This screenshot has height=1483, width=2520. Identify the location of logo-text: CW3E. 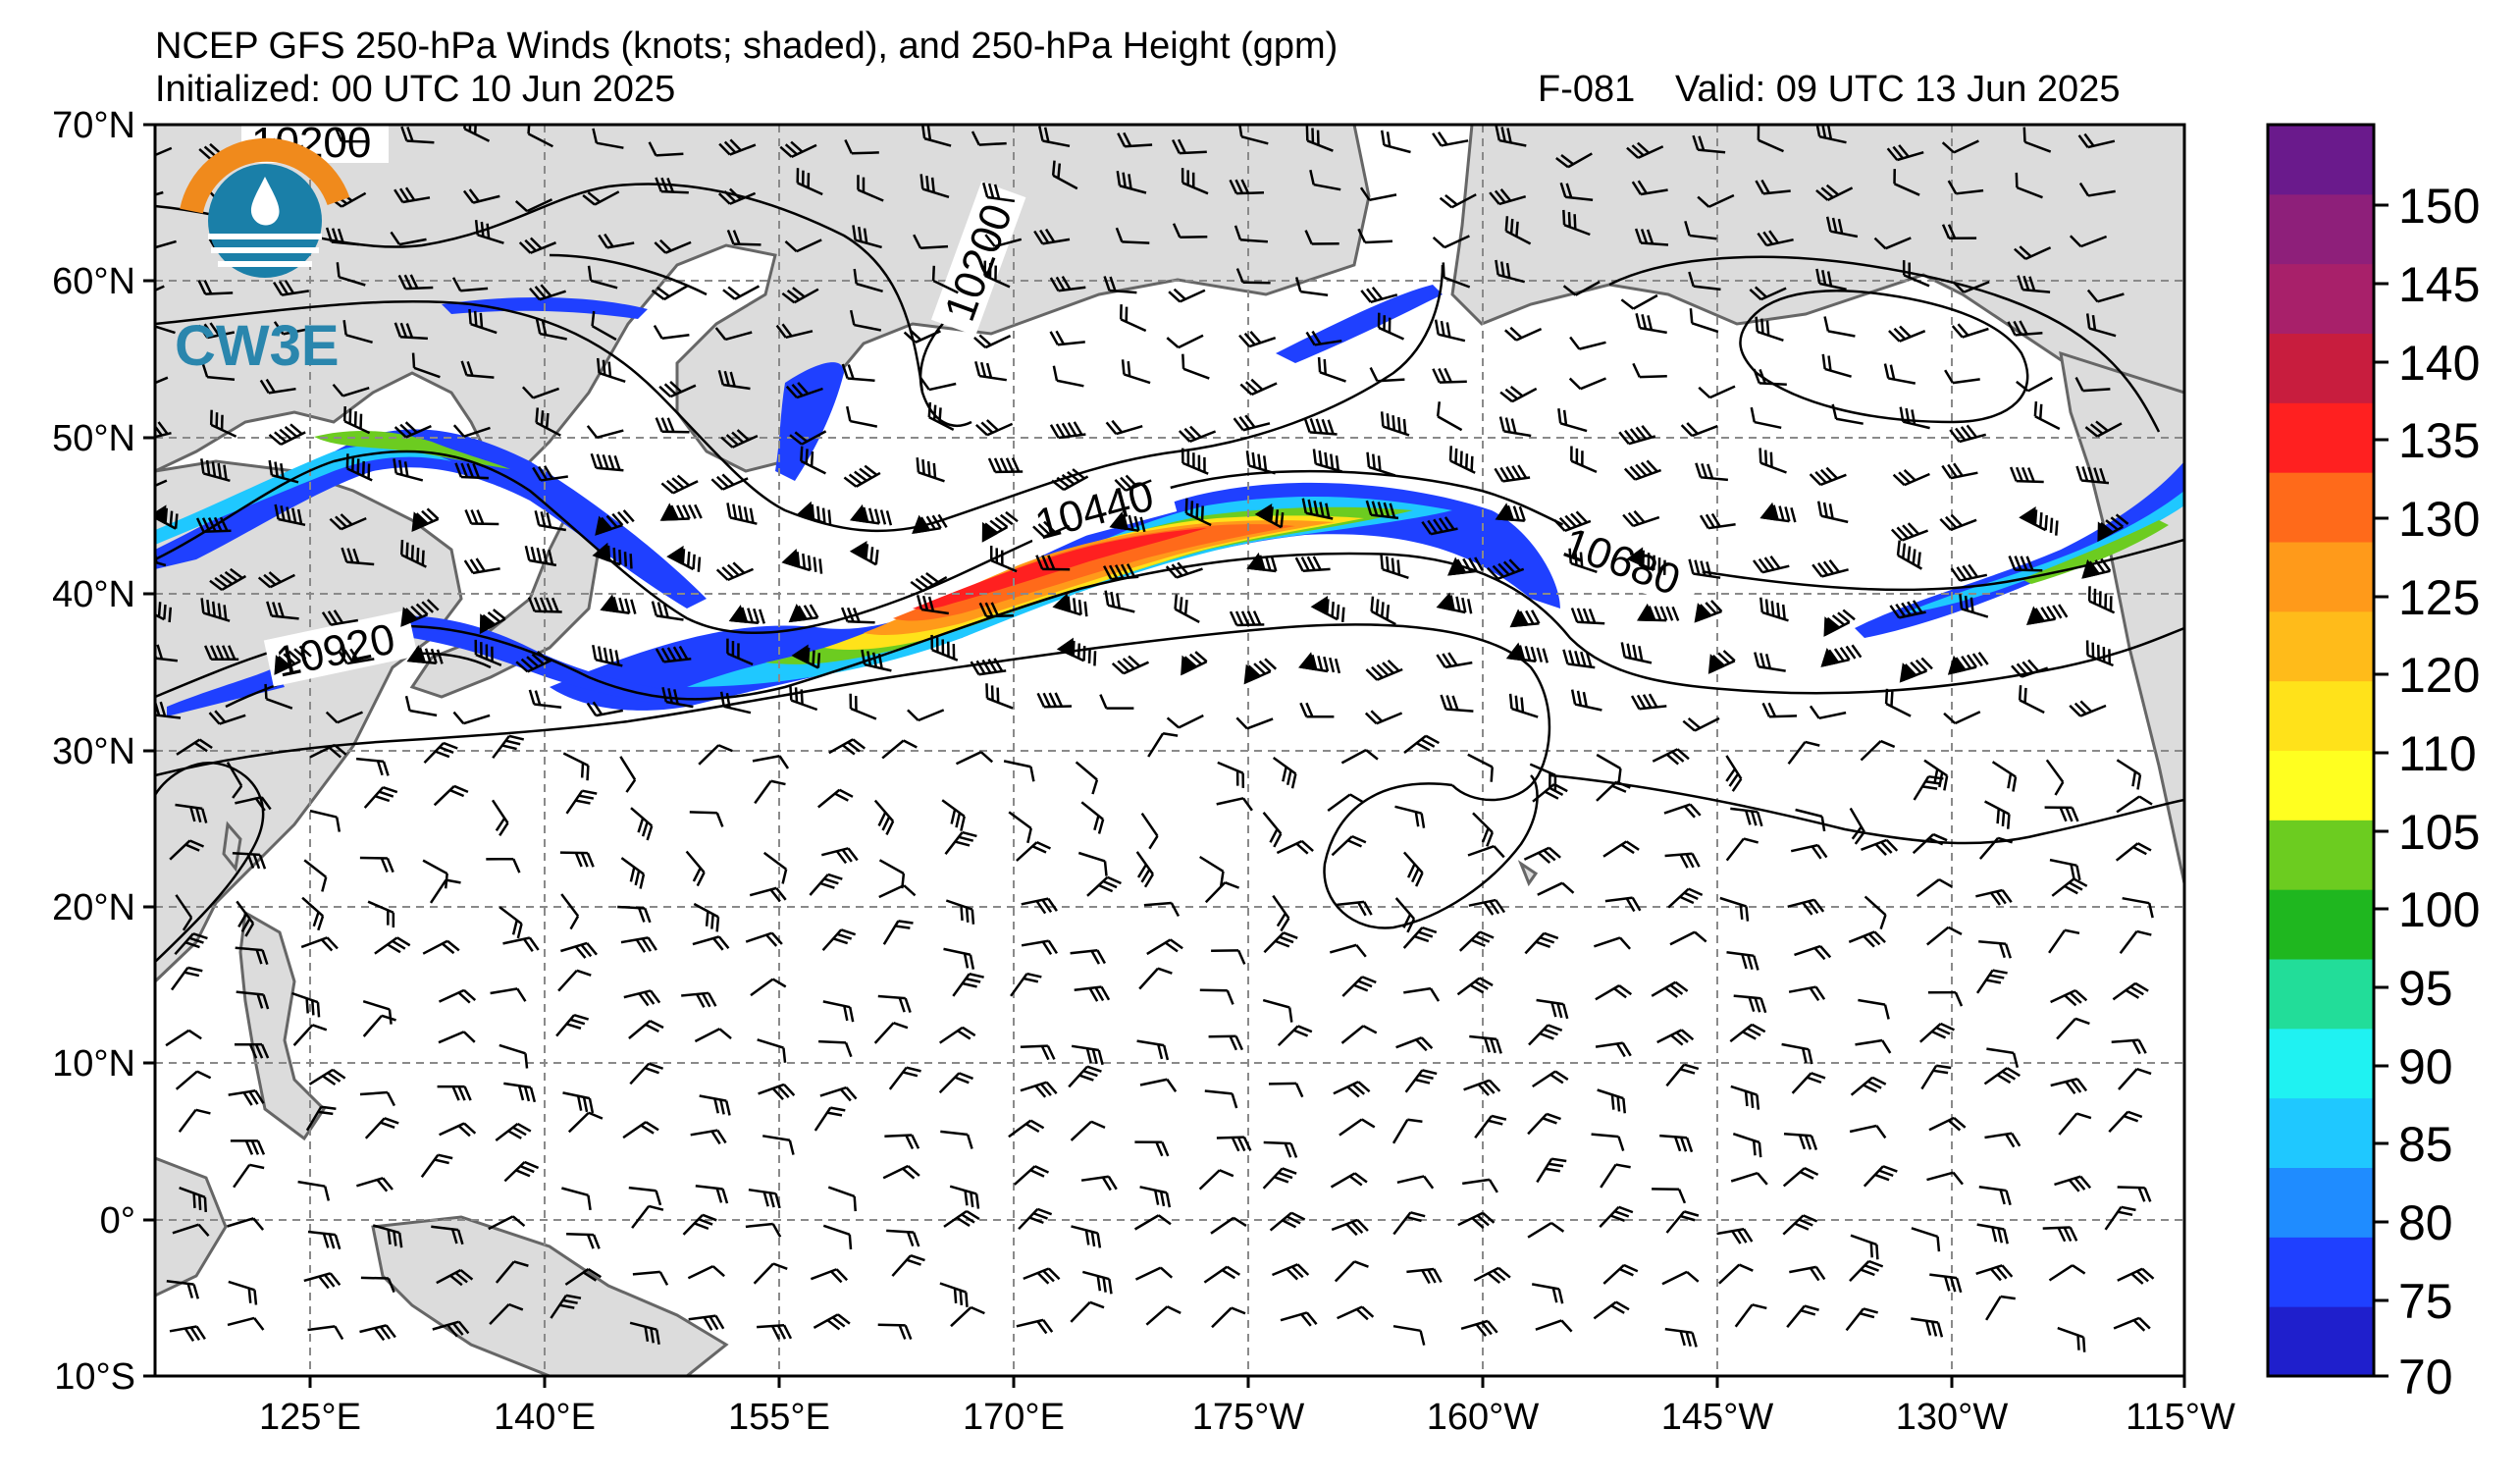
(257, 346).